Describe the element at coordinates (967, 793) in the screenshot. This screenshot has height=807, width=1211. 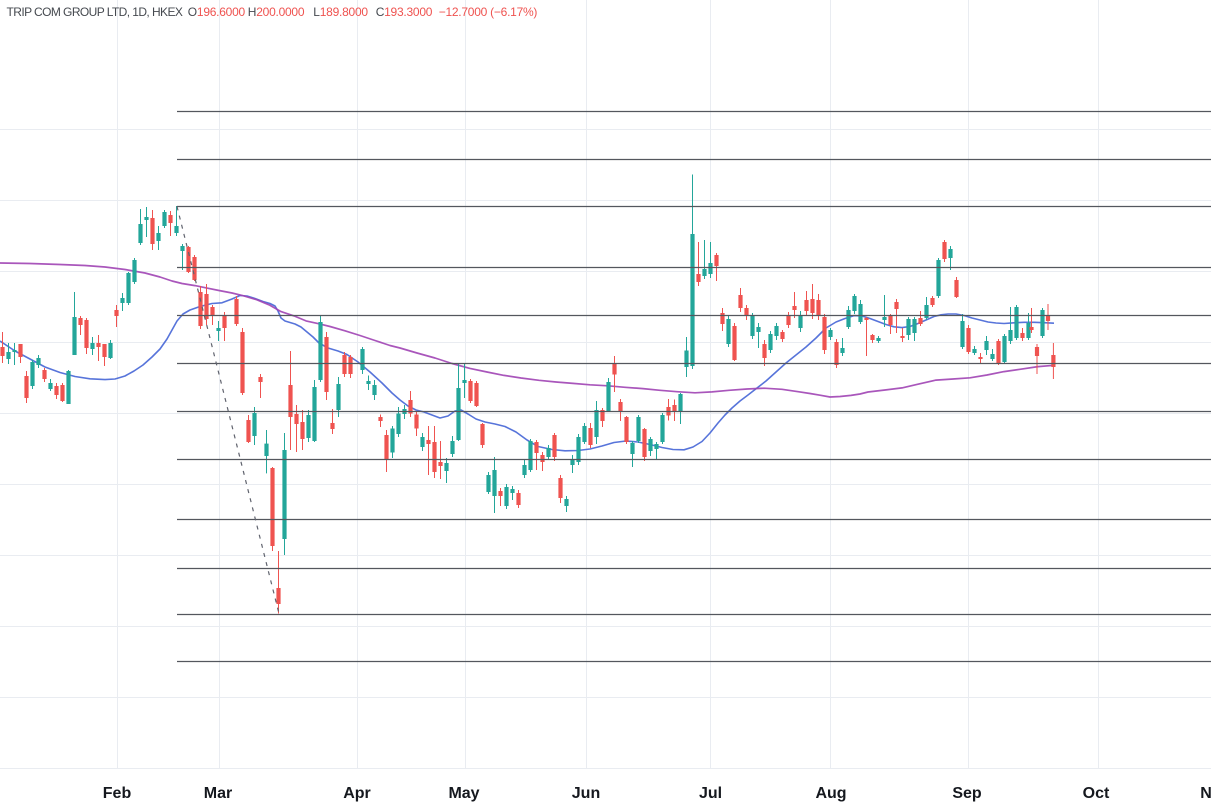
I see `svg-text: Sep` at that location.